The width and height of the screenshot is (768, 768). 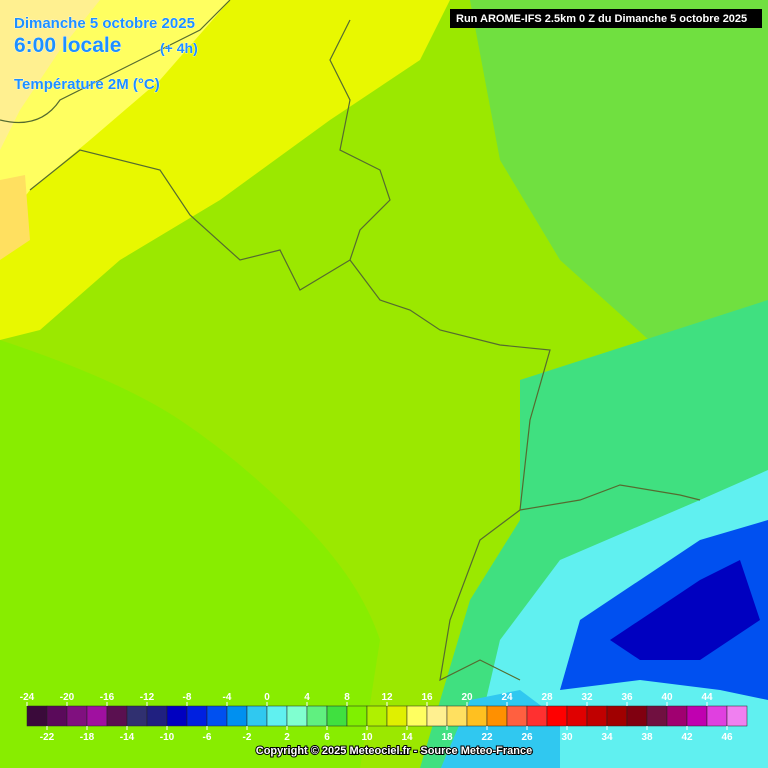 I want to click on legend-tick-label: 24, so click(x=507, y=697).